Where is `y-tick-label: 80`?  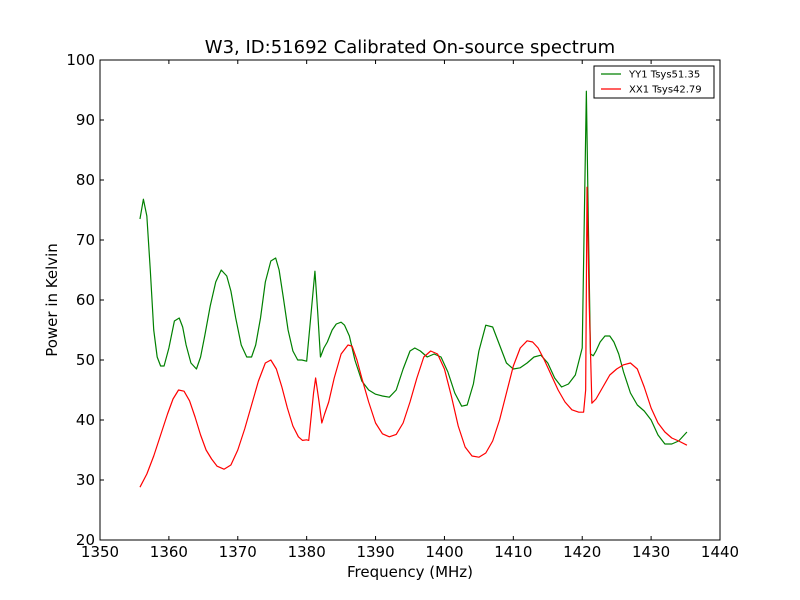
y-tick-label: 80 is located at coordinates (85, 180).